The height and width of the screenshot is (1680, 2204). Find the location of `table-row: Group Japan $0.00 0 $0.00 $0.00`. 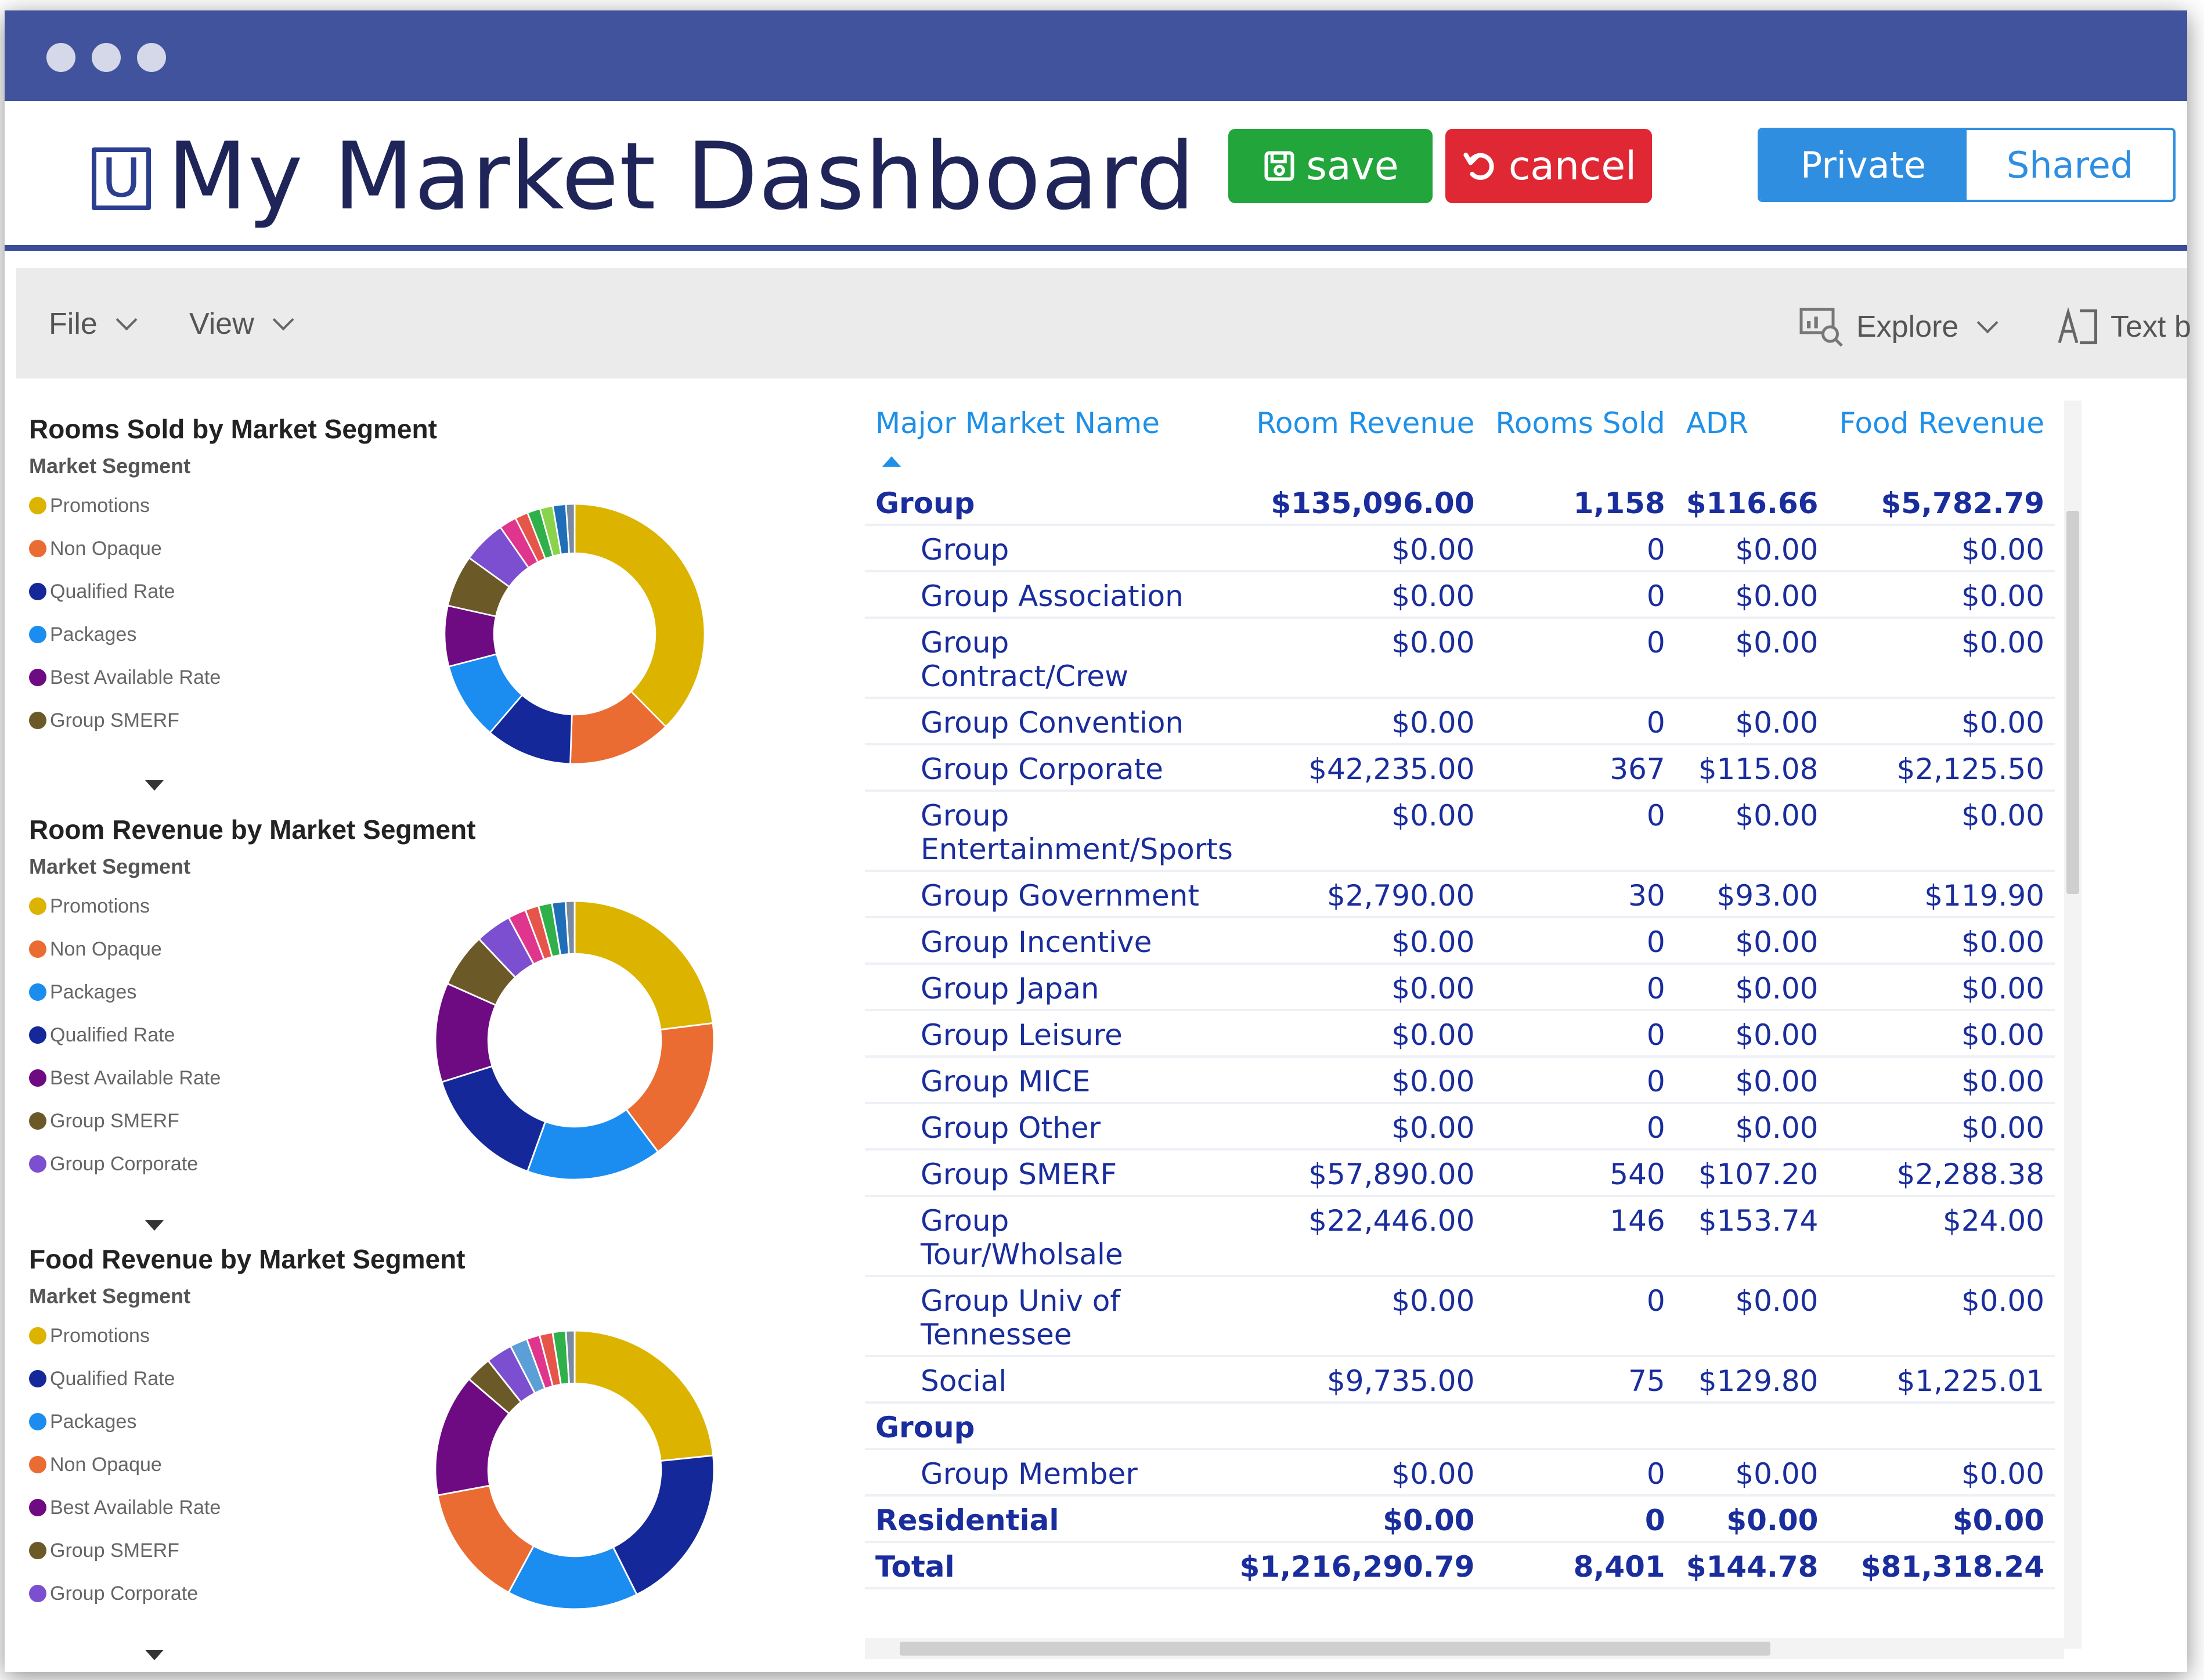

table-row: Group Japan $0.00 0 $0.00 $0.00 is located at coordinates (1460, 989).